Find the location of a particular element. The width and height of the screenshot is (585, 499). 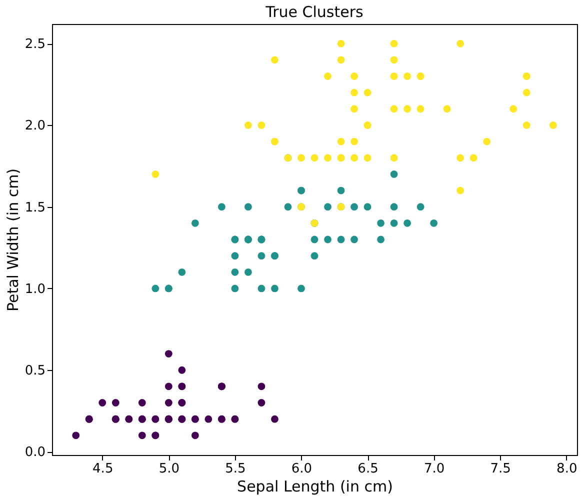

x-axis-title: Sepal Length (in cm) is located at coordinates (315, 487).